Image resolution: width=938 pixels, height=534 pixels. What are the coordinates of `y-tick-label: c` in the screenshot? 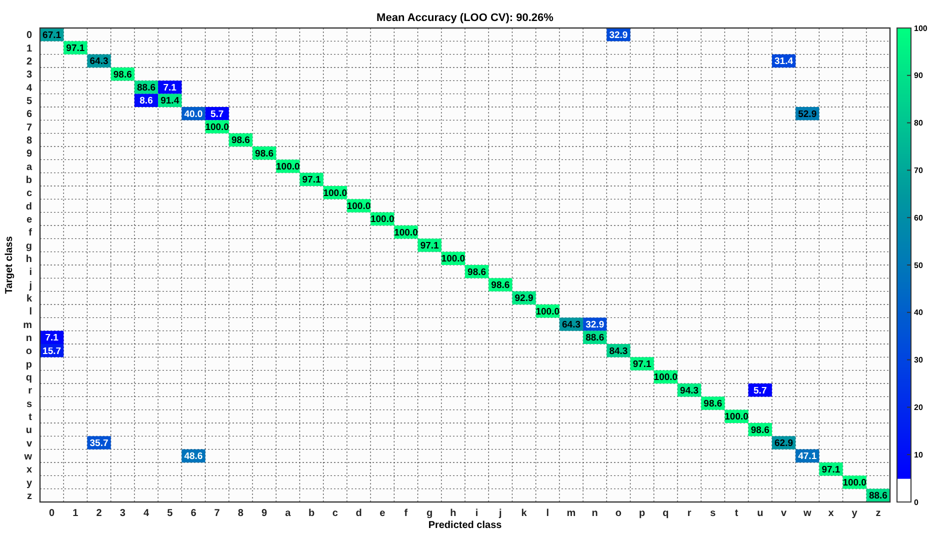 It's located at (29, 194).